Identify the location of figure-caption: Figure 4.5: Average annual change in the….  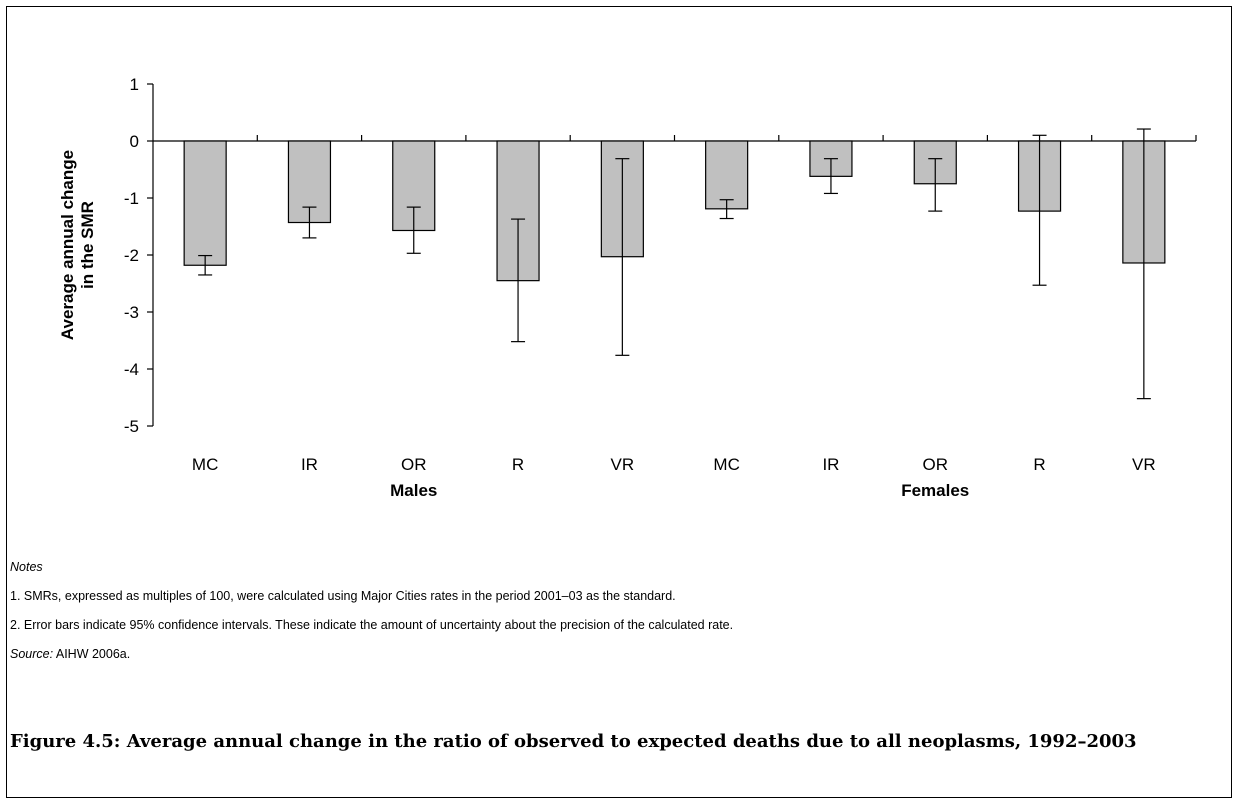
(573, 741).